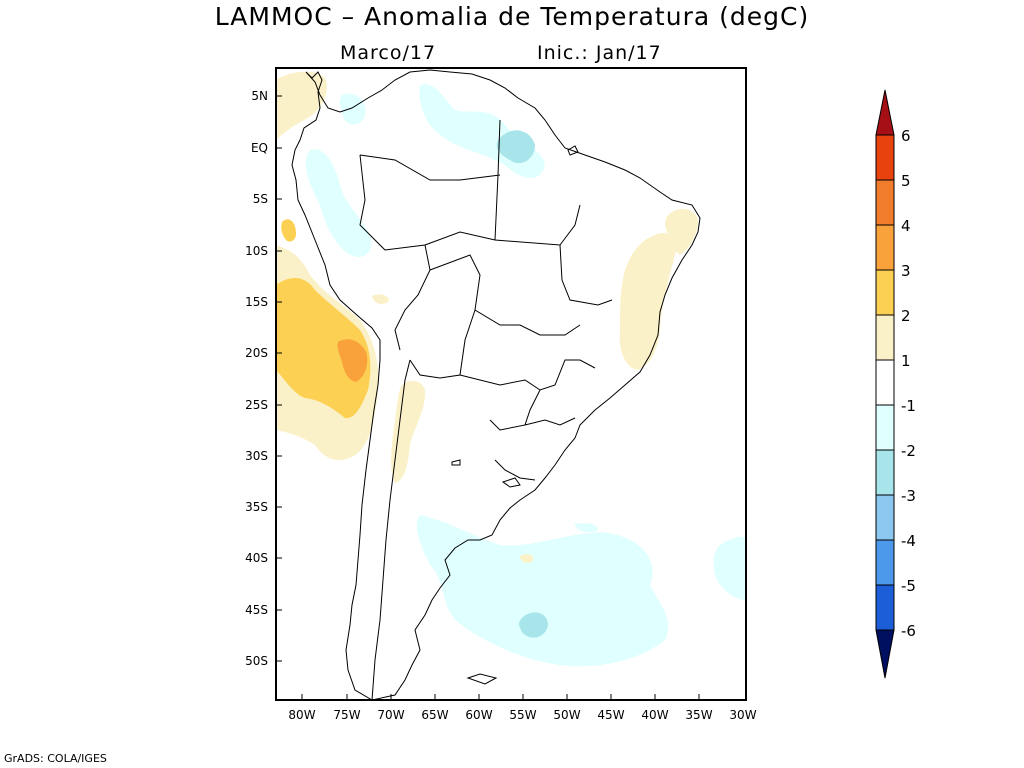 Image resolution: width=1024 pixels, height=768 pixels. I want to click on lat-label: 5N, so click(259, 96).